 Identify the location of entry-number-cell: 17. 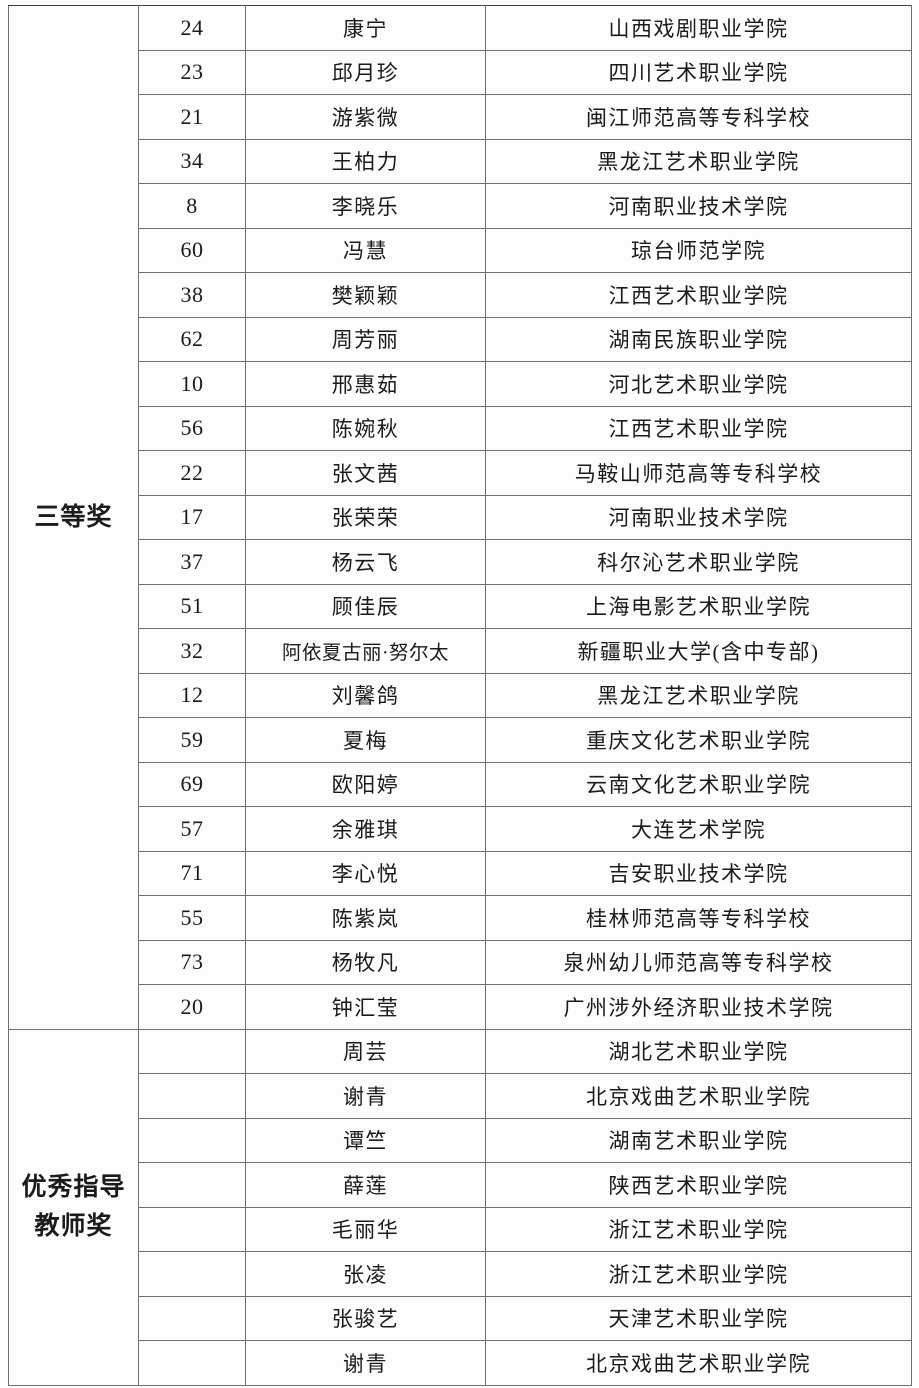
(192, 517).